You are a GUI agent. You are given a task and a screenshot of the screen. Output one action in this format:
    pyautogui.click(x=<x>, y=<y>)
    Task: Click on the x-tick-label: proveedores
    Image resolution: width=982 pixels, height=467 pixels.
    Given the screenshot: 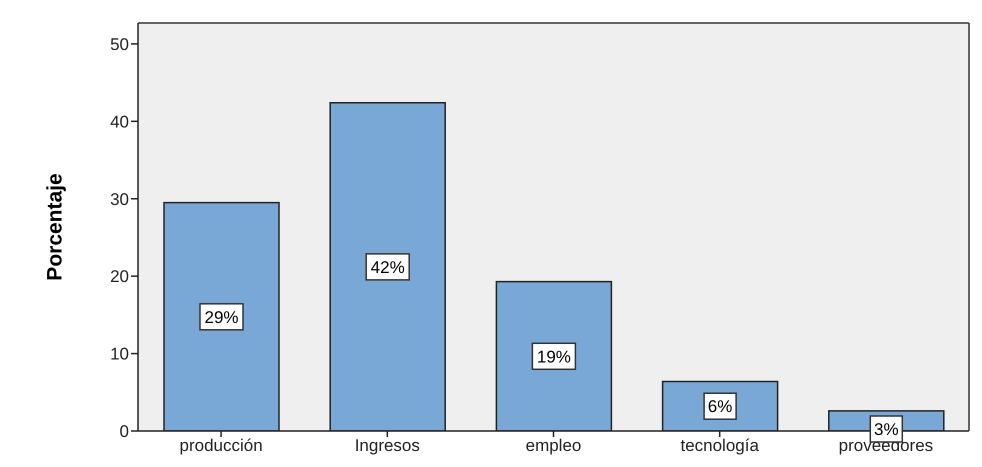 What is the action you would take?
    pyautogui.click(x=886, y=446)
    